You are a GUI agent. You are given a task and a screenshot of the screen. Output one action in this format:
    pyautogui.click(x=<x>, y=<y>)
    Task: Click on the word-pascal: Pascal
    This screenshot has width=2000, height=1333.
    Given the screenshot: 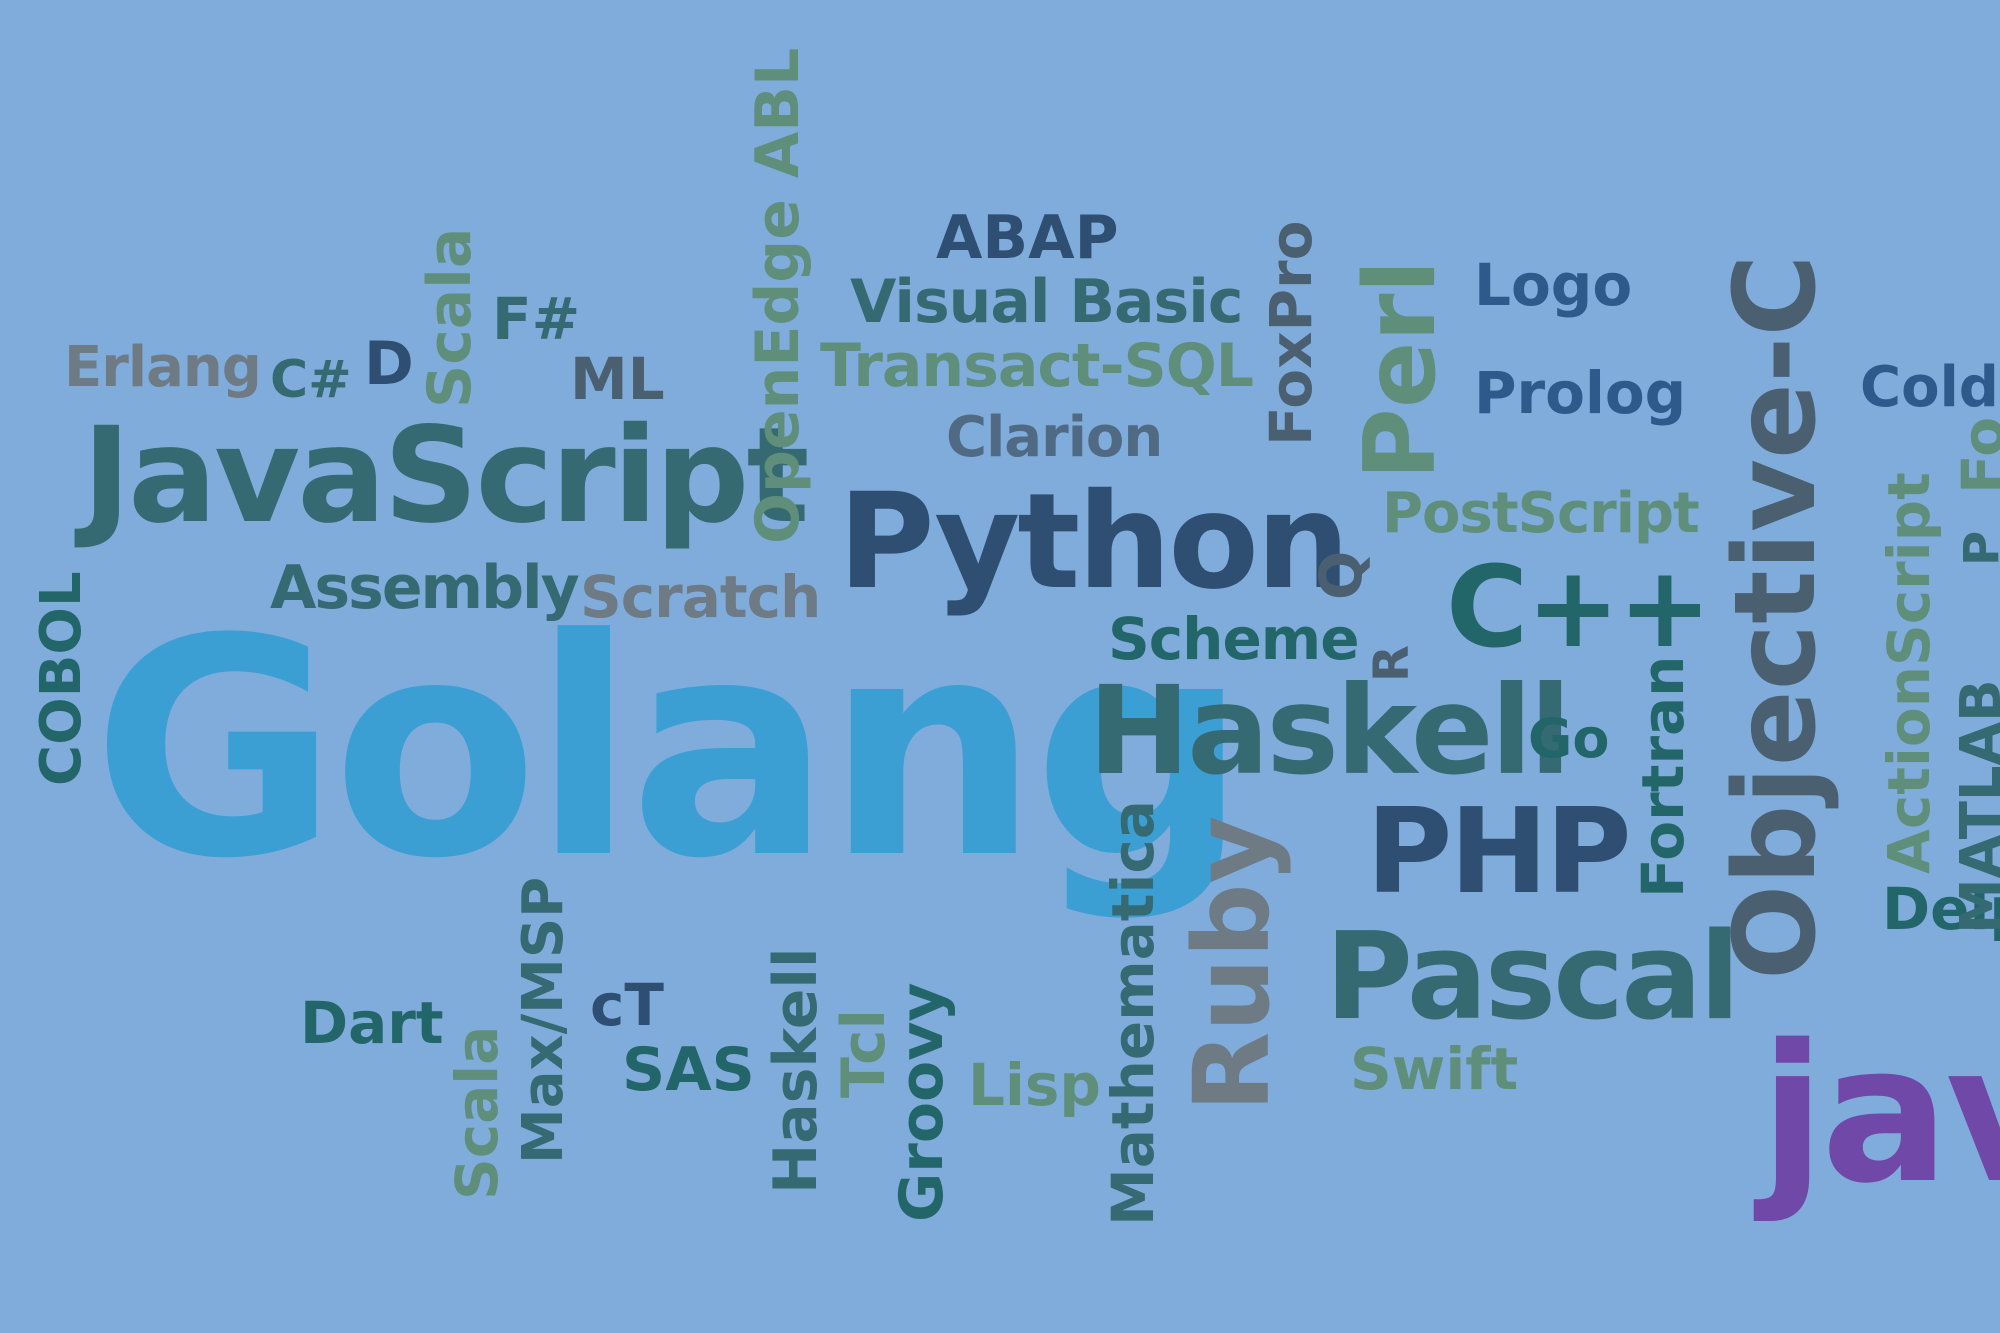 What is the action you would take?
    pyautogui.click(x=1532, y=977)
    